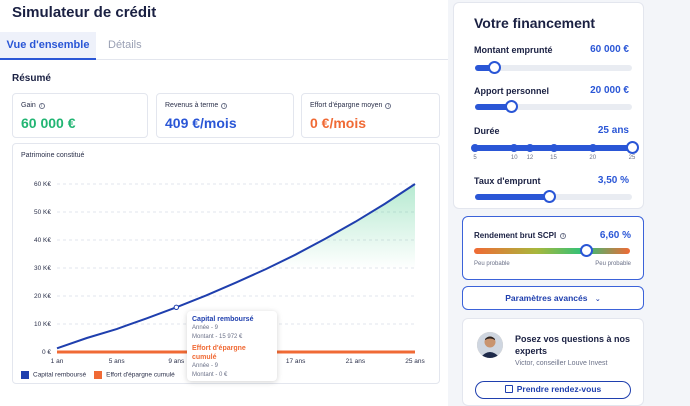 The height and width of the screenshot is (406, 690). Describe the element at coordinates (514, 158) in the screenshot. I see `duration-tick-label: 10` at that location.